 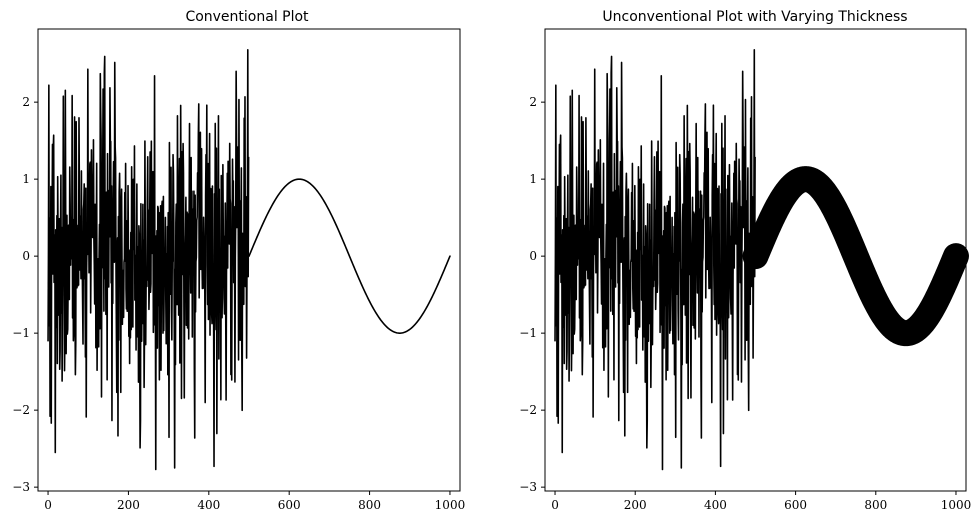 I want to click on conventional-y-tick-label: −2, so click(x=21, y=410).